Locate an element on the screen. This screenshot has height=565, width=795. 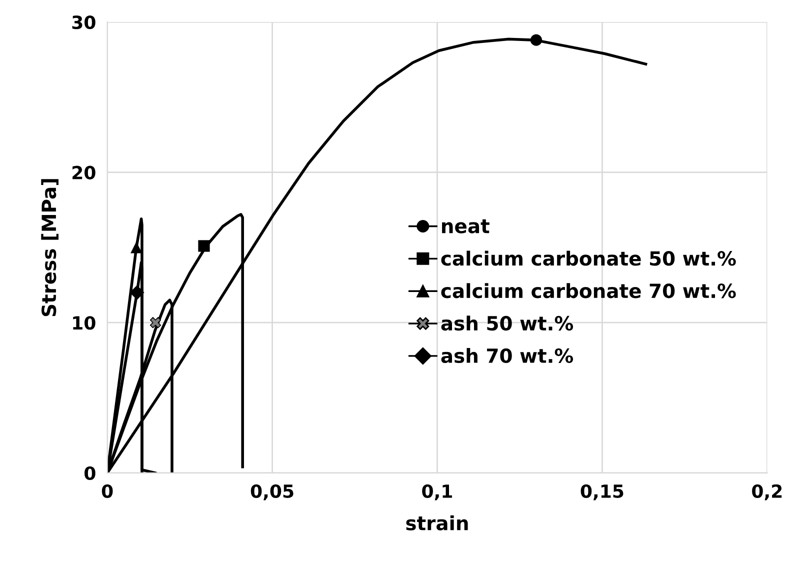
y-axis-title: Stress [MPa] is located at coordinates (49, 247).